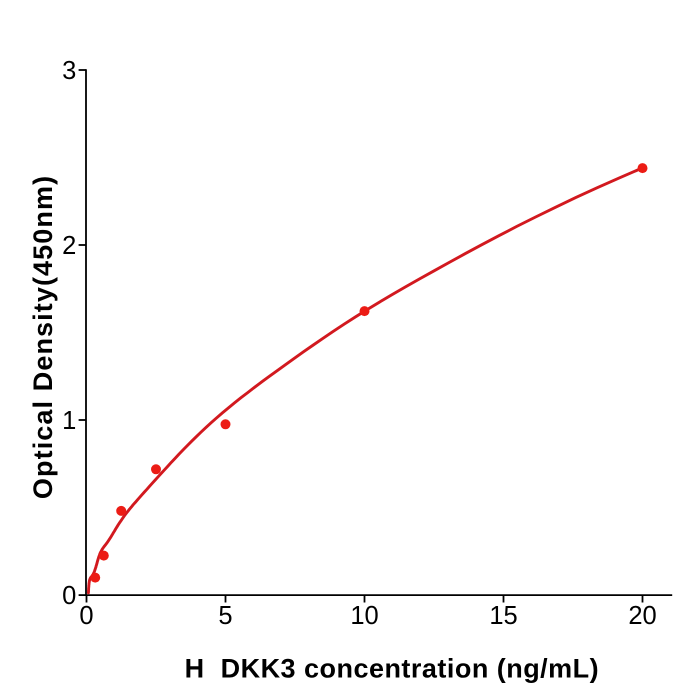  What do you see at coordinates (69, 421) in the screenshot?
I see `svg-text: 1` at bounding box center [69, 421].